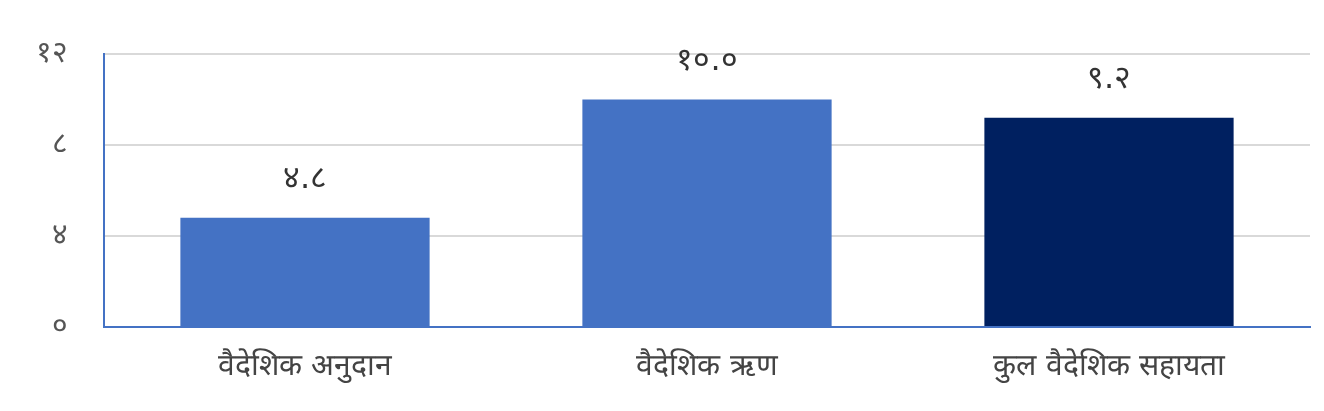 Image resolution: width=1324 pixels, height=411 pixels. I want to click on x-tick-label: वैदेशिक अनुदान, so click(305, 365).